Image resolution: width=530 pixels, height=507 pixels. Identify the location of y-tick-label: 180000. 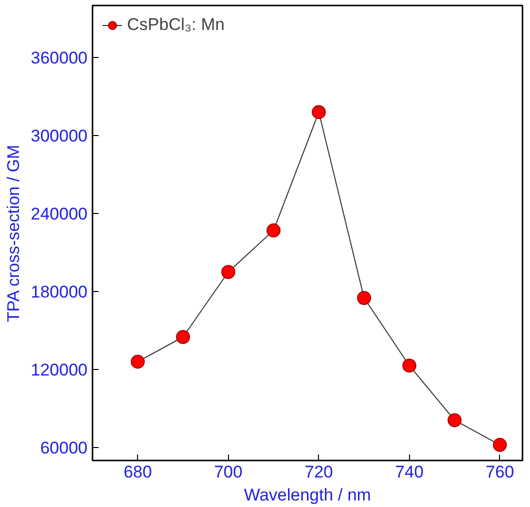
(59, 292).